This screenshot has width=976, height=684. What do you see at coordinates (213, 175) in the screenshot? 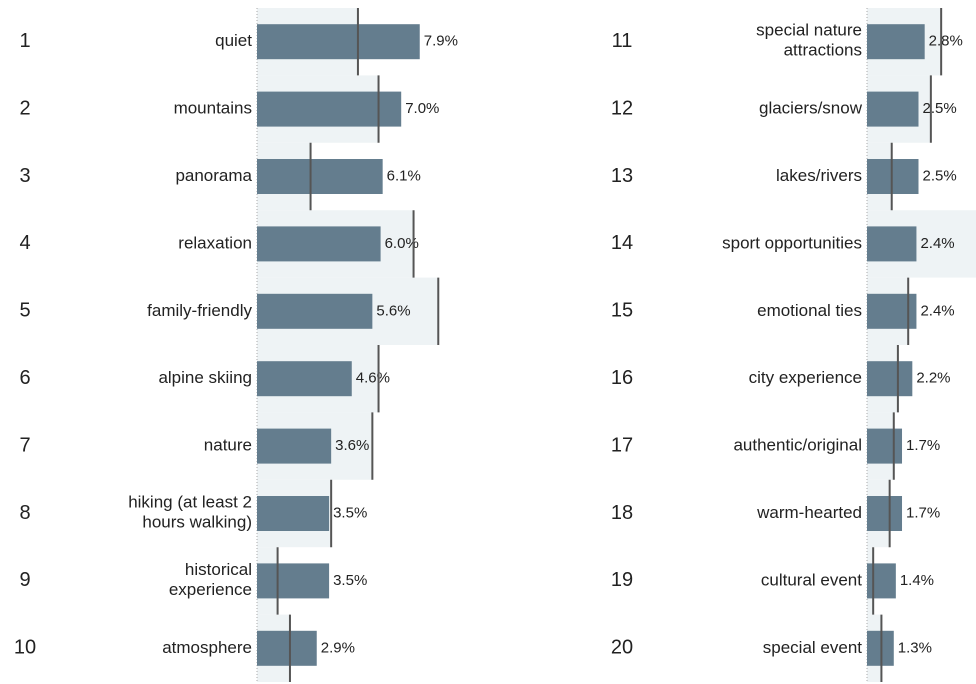
I see `category-label: panorama` at bounding box center [213, 175].